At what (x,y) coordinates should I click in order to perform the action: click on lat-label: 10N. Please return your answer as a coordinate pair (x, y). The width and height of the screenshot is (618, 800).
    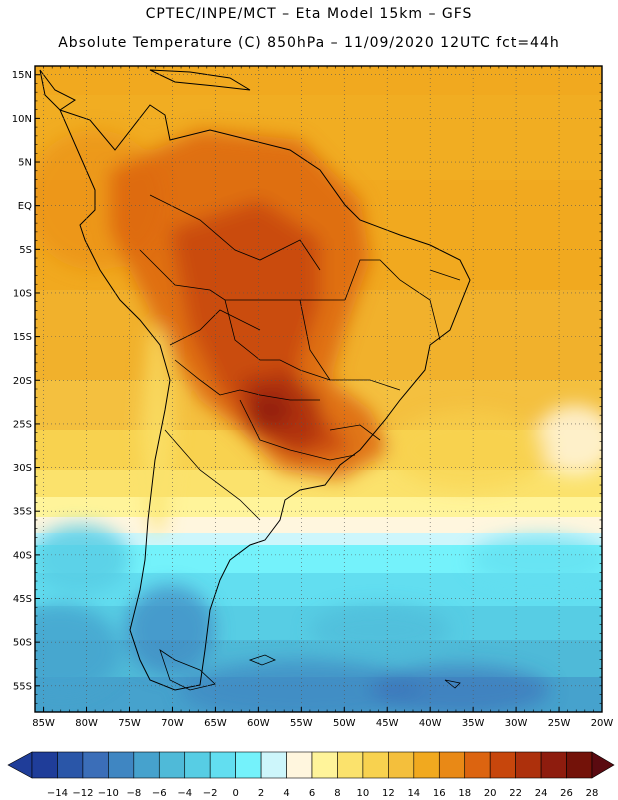
    Looking at the image, I should click on (22, 119).